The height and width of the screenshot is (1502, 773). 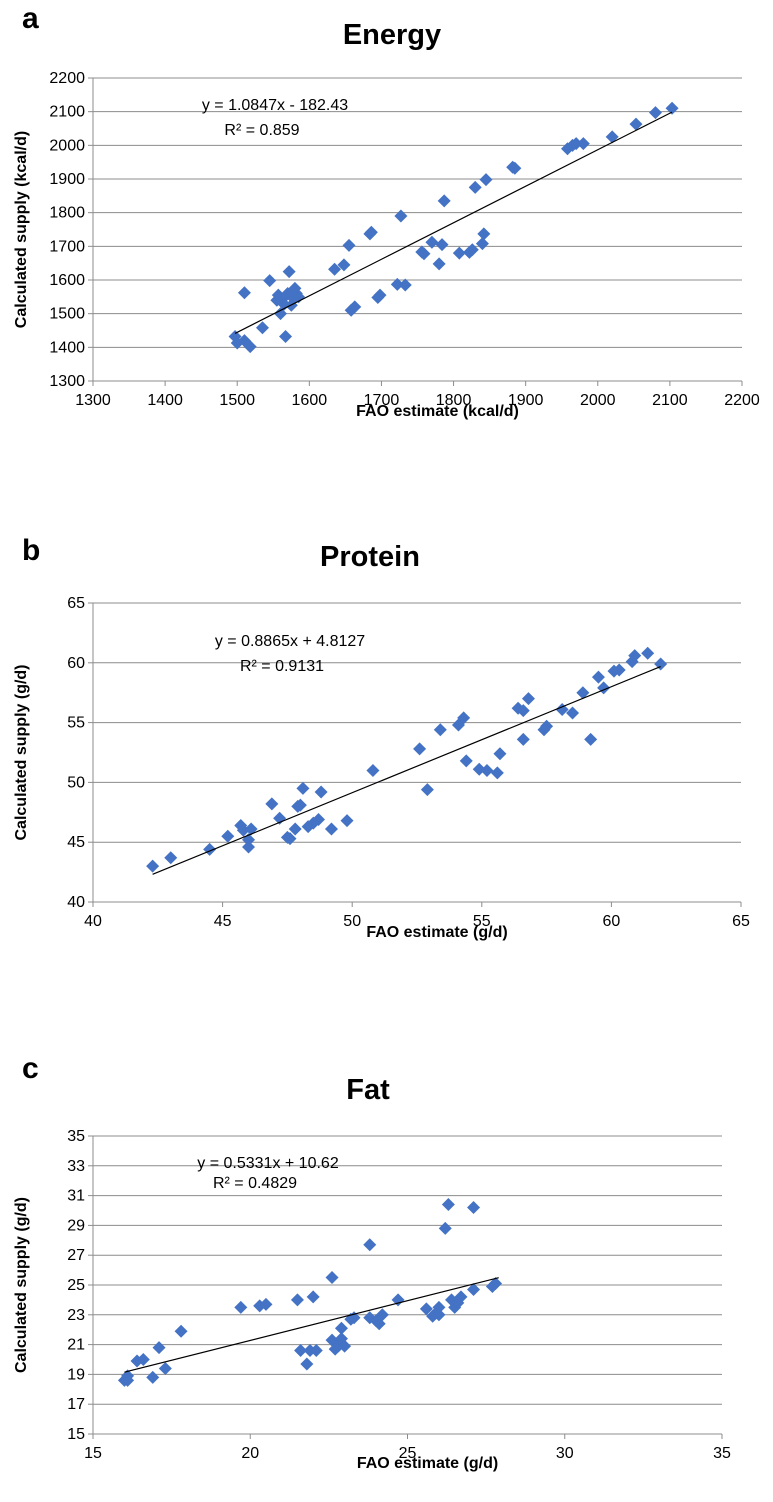 What do you see at coordinates (436, 932) in the screenshot?
I see `x-axis-label: FAO estimate (g/d)` at bounding box center [436, 932].